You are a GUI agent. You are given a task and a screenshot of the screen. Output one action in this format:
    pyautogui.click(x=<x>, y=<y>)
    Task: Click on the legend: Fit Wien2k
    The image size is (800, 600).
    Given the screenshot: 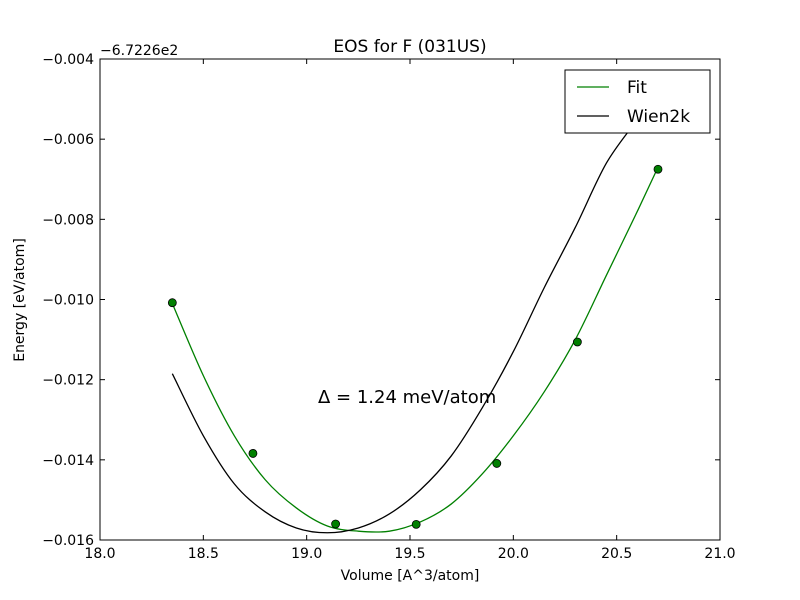 What is the action you would take?
    pyautogui.click(x=637, y=101)
    